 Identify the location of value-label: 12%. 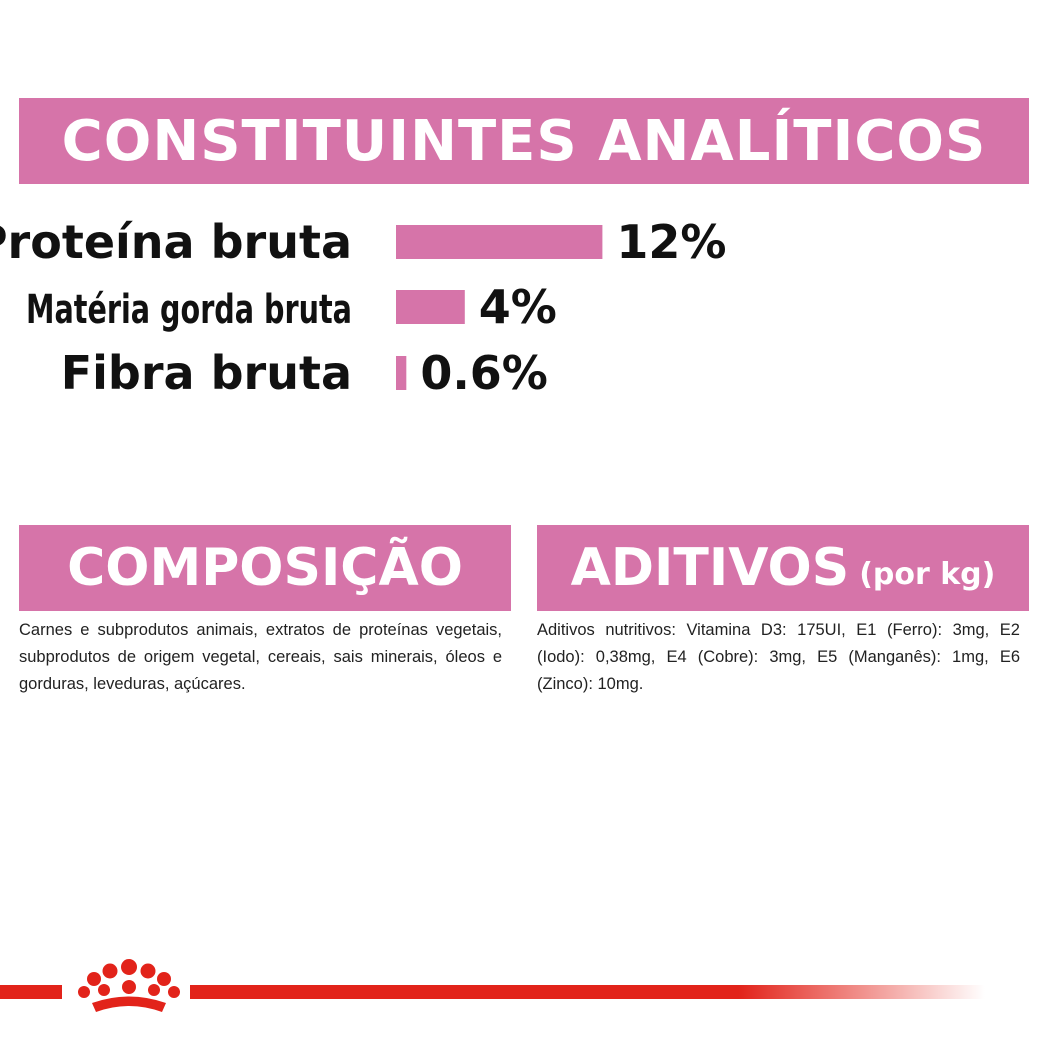
(671, 242).